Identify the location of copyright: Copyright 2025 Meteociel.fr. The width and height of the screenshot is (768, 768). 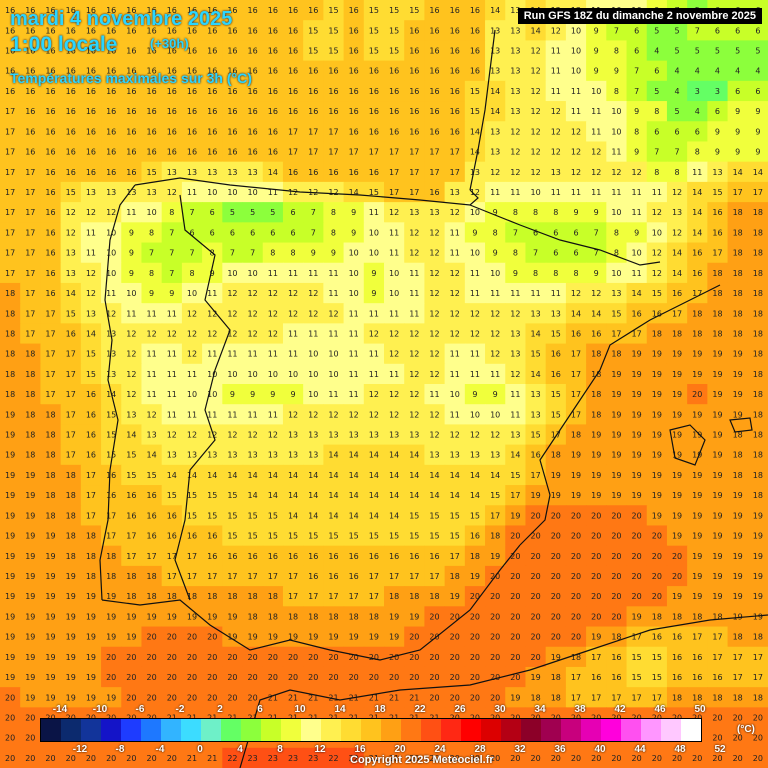
(422, 760).